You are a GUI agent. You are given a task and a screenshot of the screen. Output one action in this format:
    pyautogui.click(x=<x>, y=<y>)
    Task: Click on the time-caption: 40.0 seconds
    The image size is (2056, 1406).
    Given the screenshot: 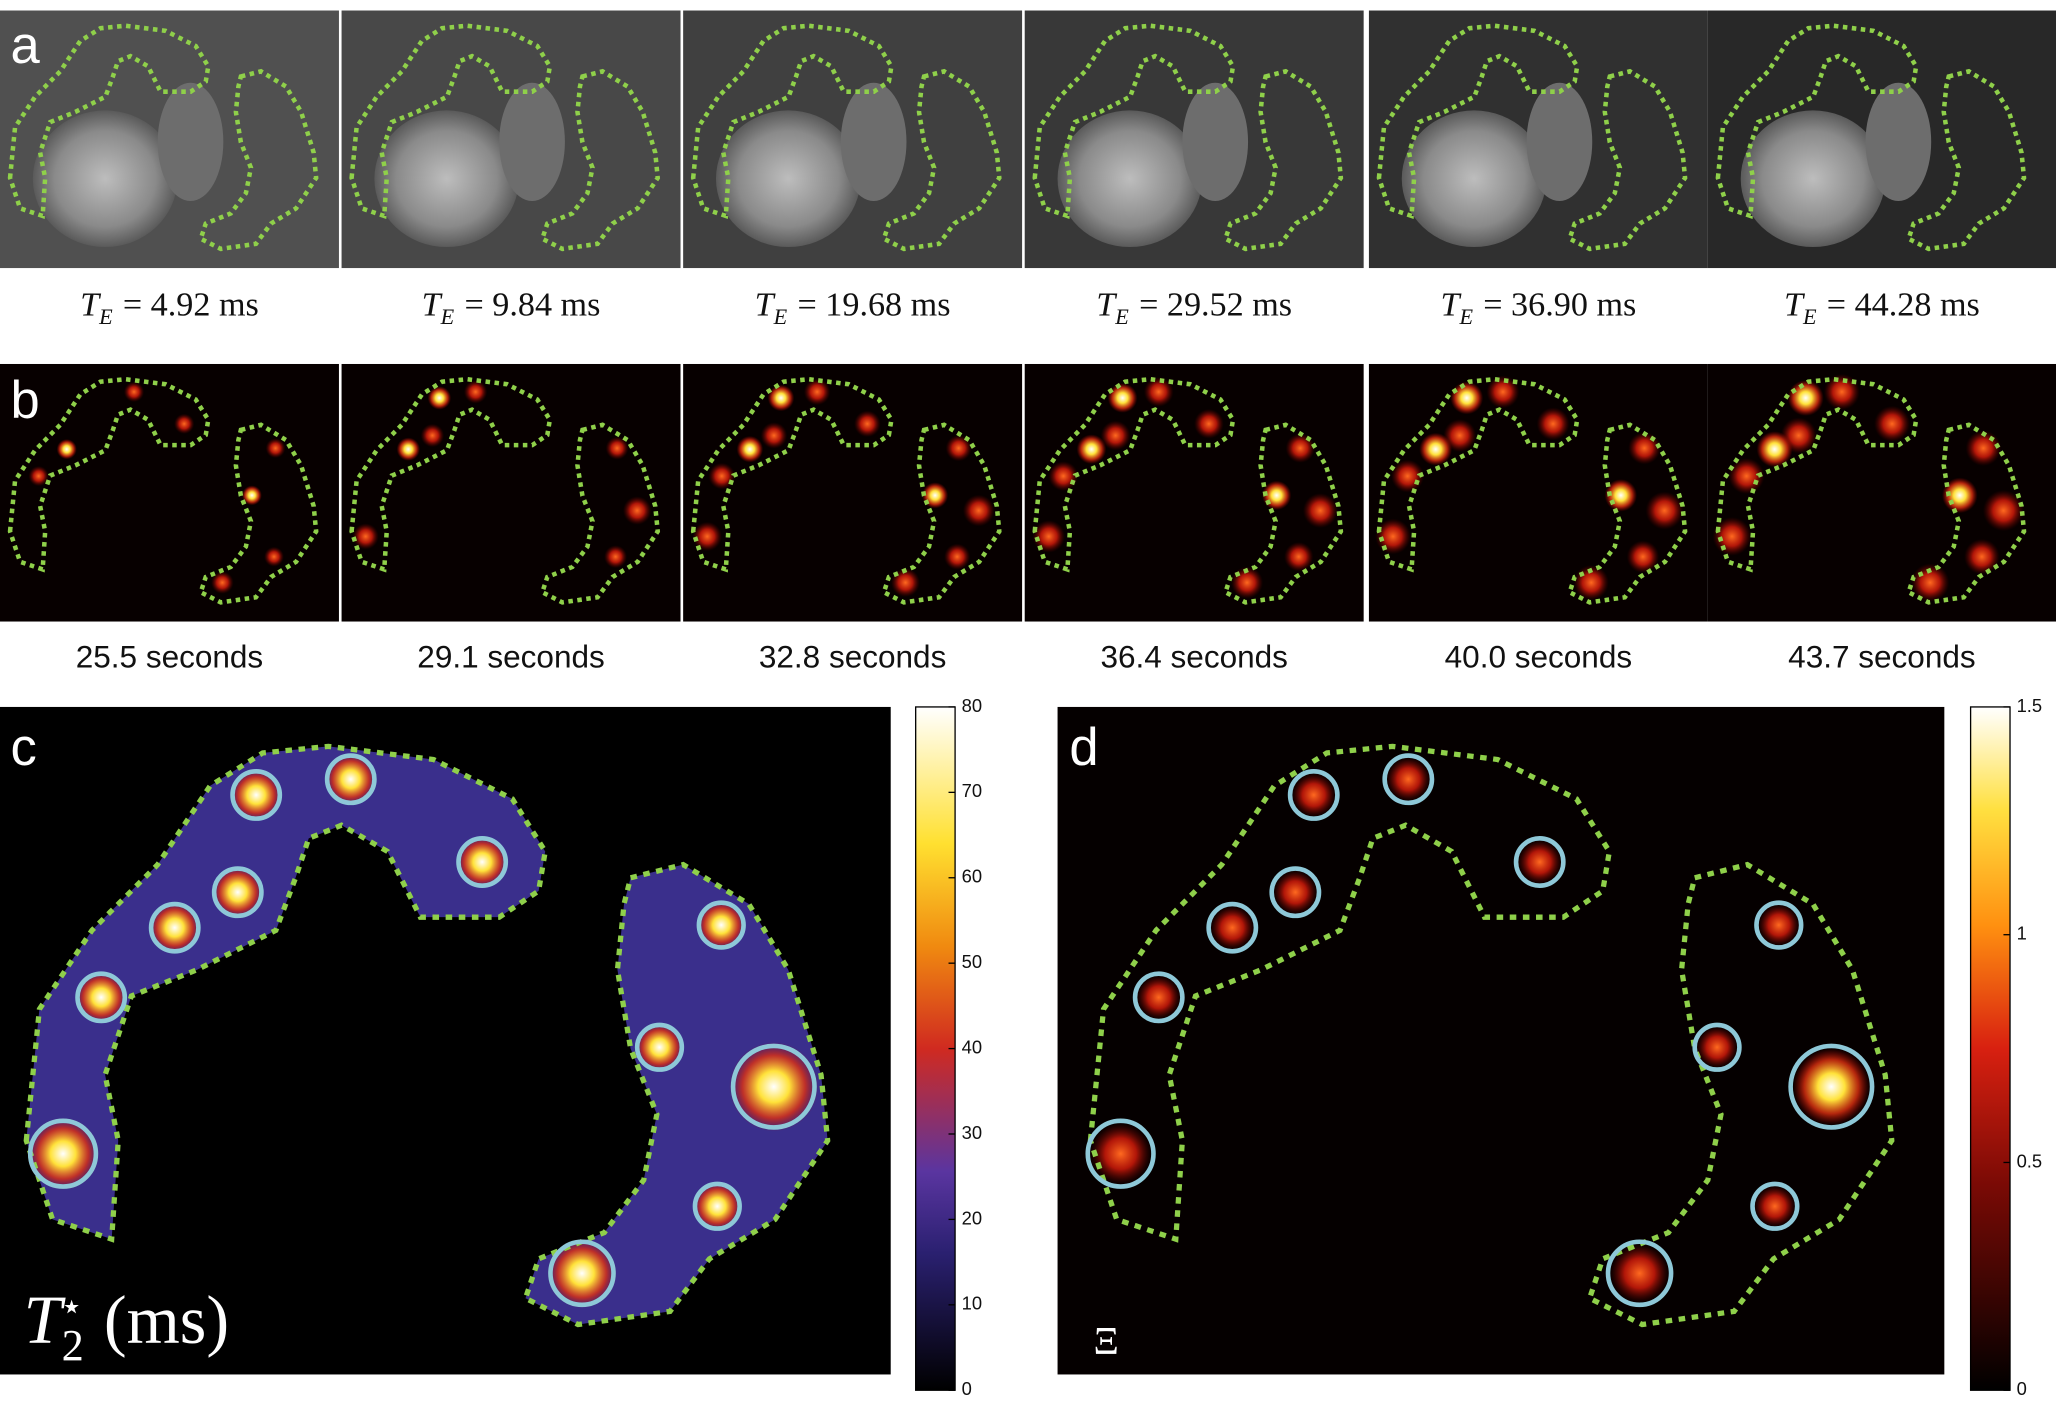 What is the action you would take?
    pyautogui.click(x=1538, y=657)
    